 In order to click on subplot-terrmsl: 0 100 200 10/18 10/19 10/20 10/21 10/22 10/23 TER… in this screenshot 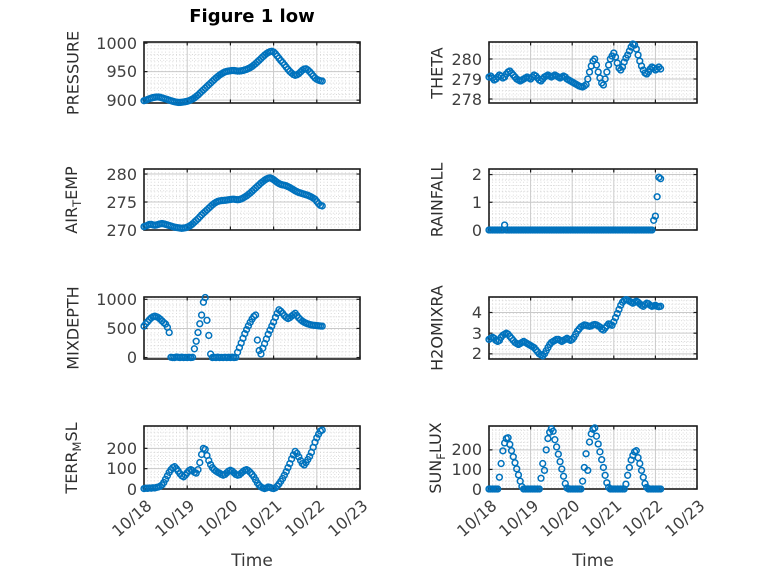, I will do `click(217, 481)`.